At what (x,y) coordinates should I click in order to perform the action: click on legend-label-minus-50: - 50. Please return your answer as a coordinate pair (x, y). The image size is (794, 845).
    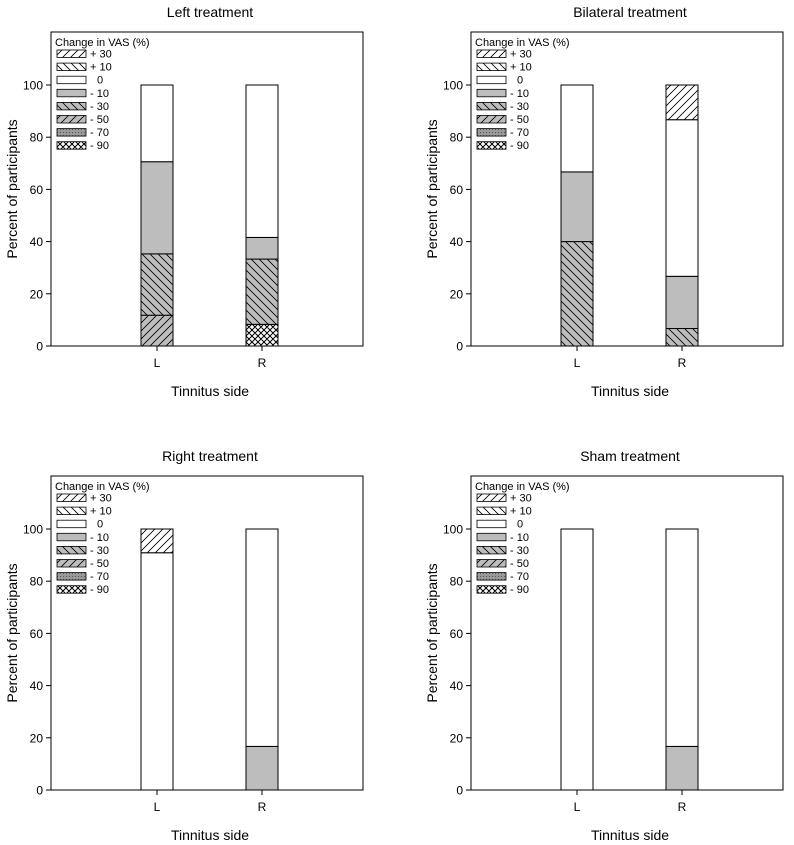
    Looking at the image, I should click on (519, 120).